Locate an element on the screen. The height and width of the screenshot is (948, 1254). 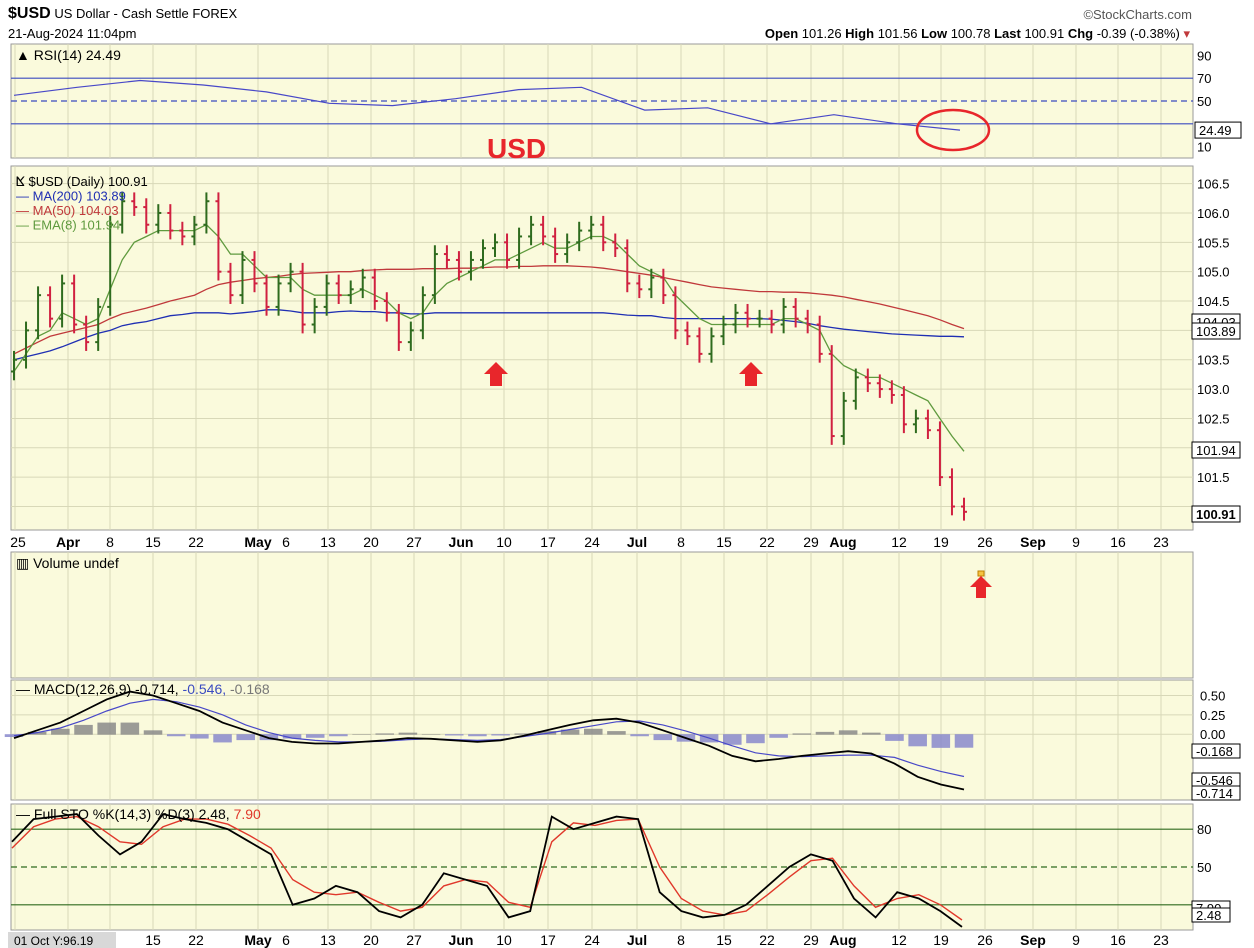
bottom-tick-label: Aug is located at coordinates (842, 940).